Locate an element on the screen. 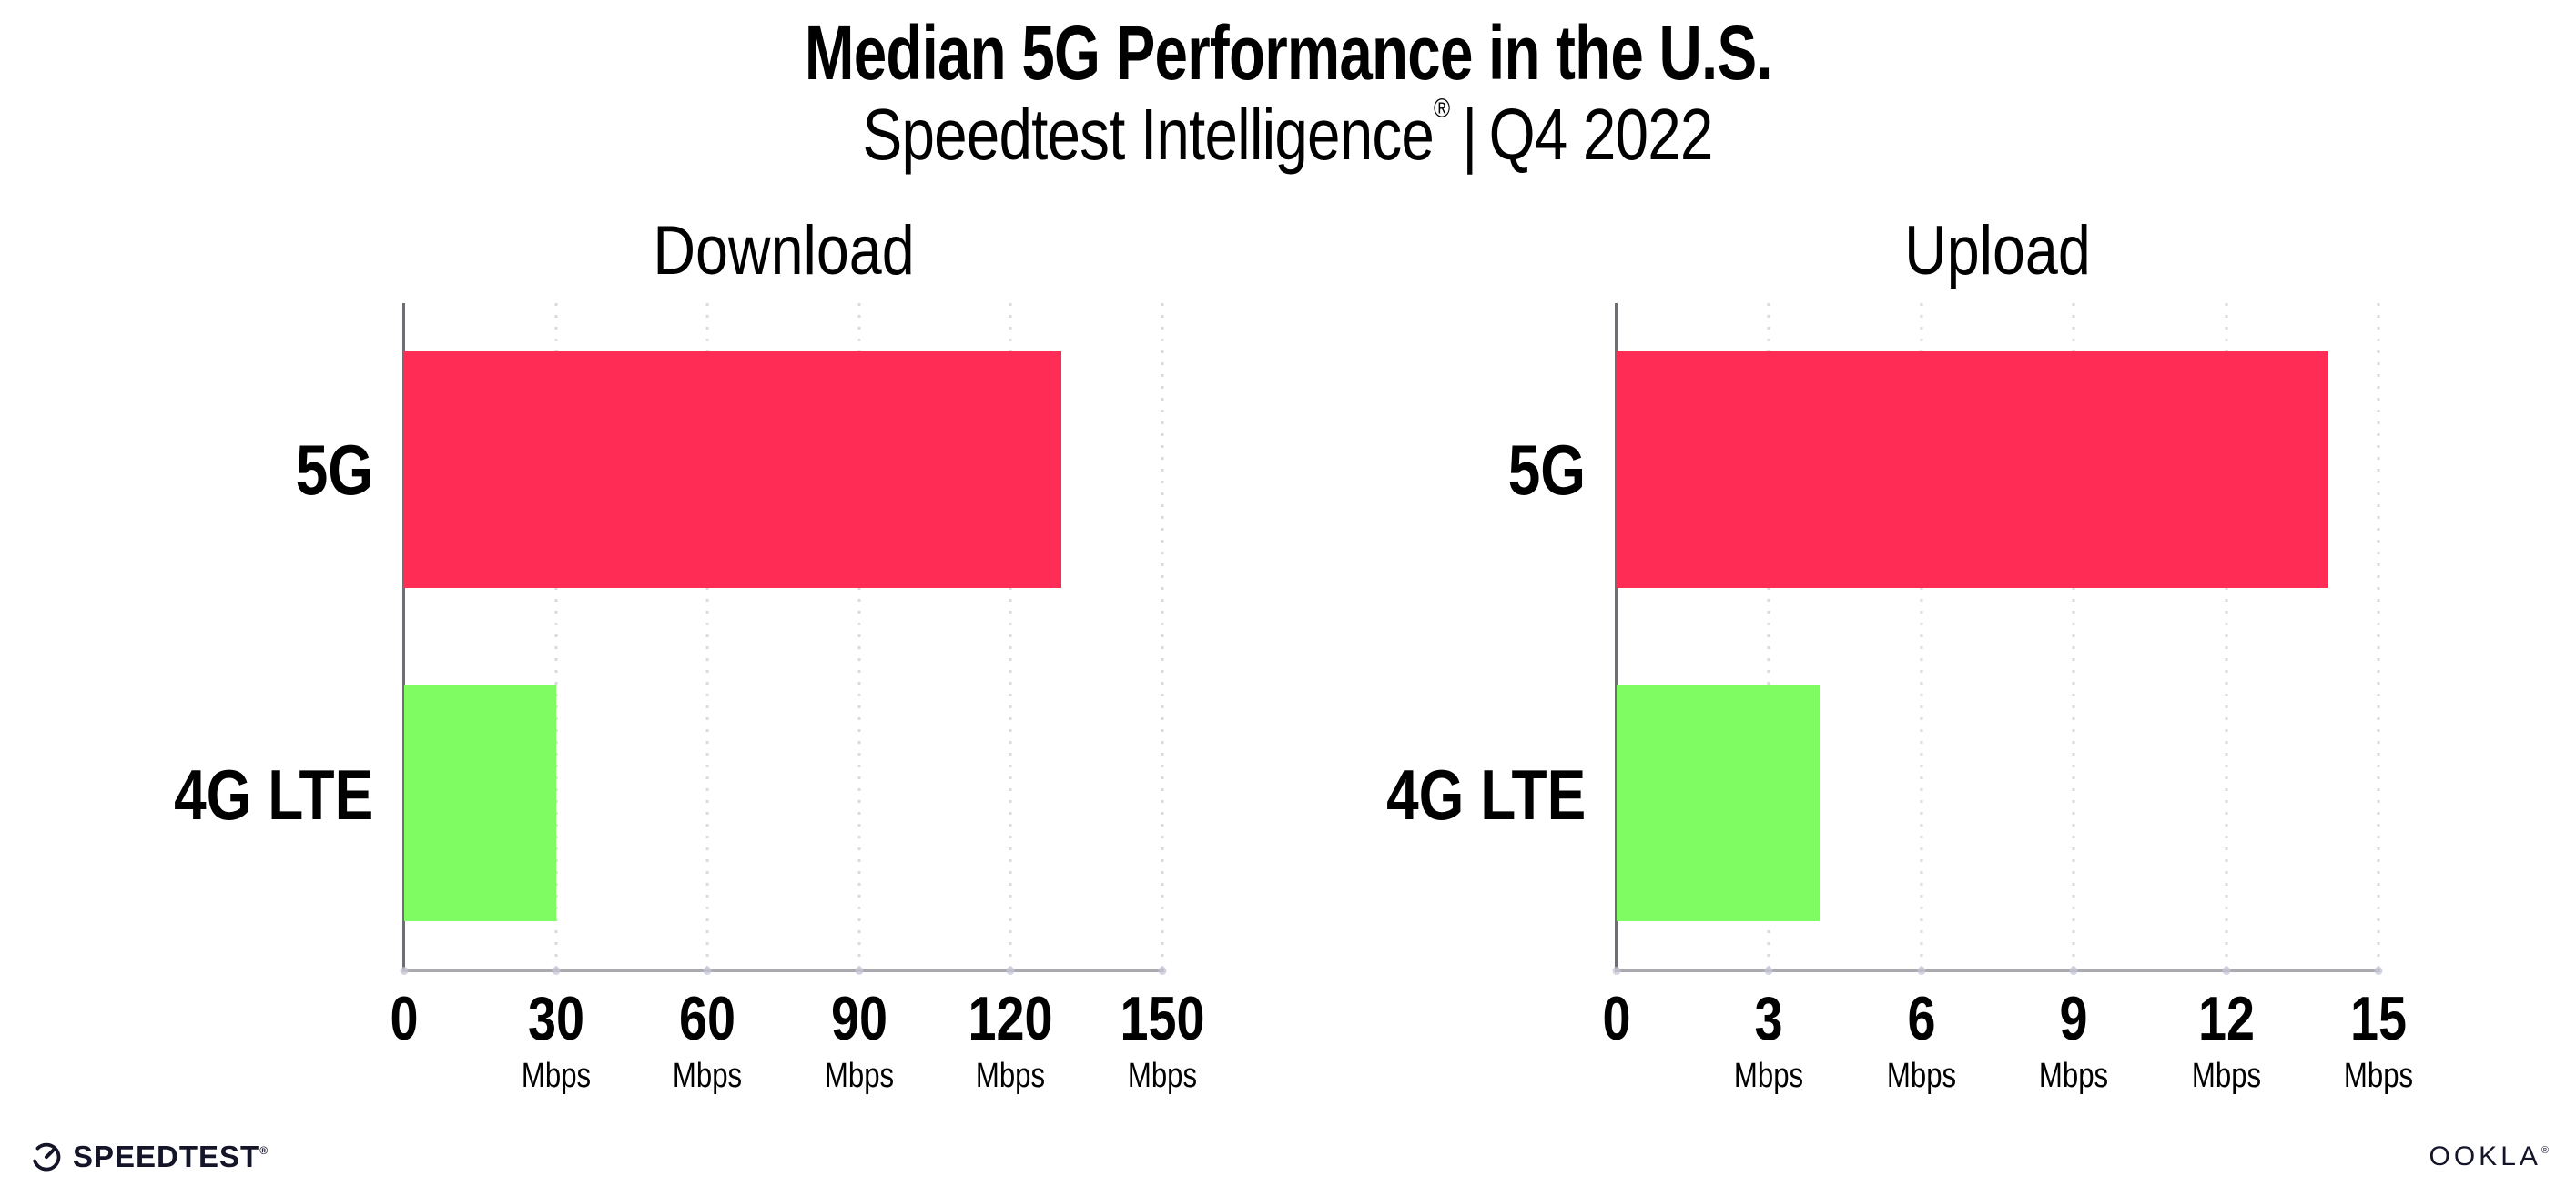  page-subtitle-text: Speedtest Intelligence® | Q4 2022 is located at coordinates (1288, 134).